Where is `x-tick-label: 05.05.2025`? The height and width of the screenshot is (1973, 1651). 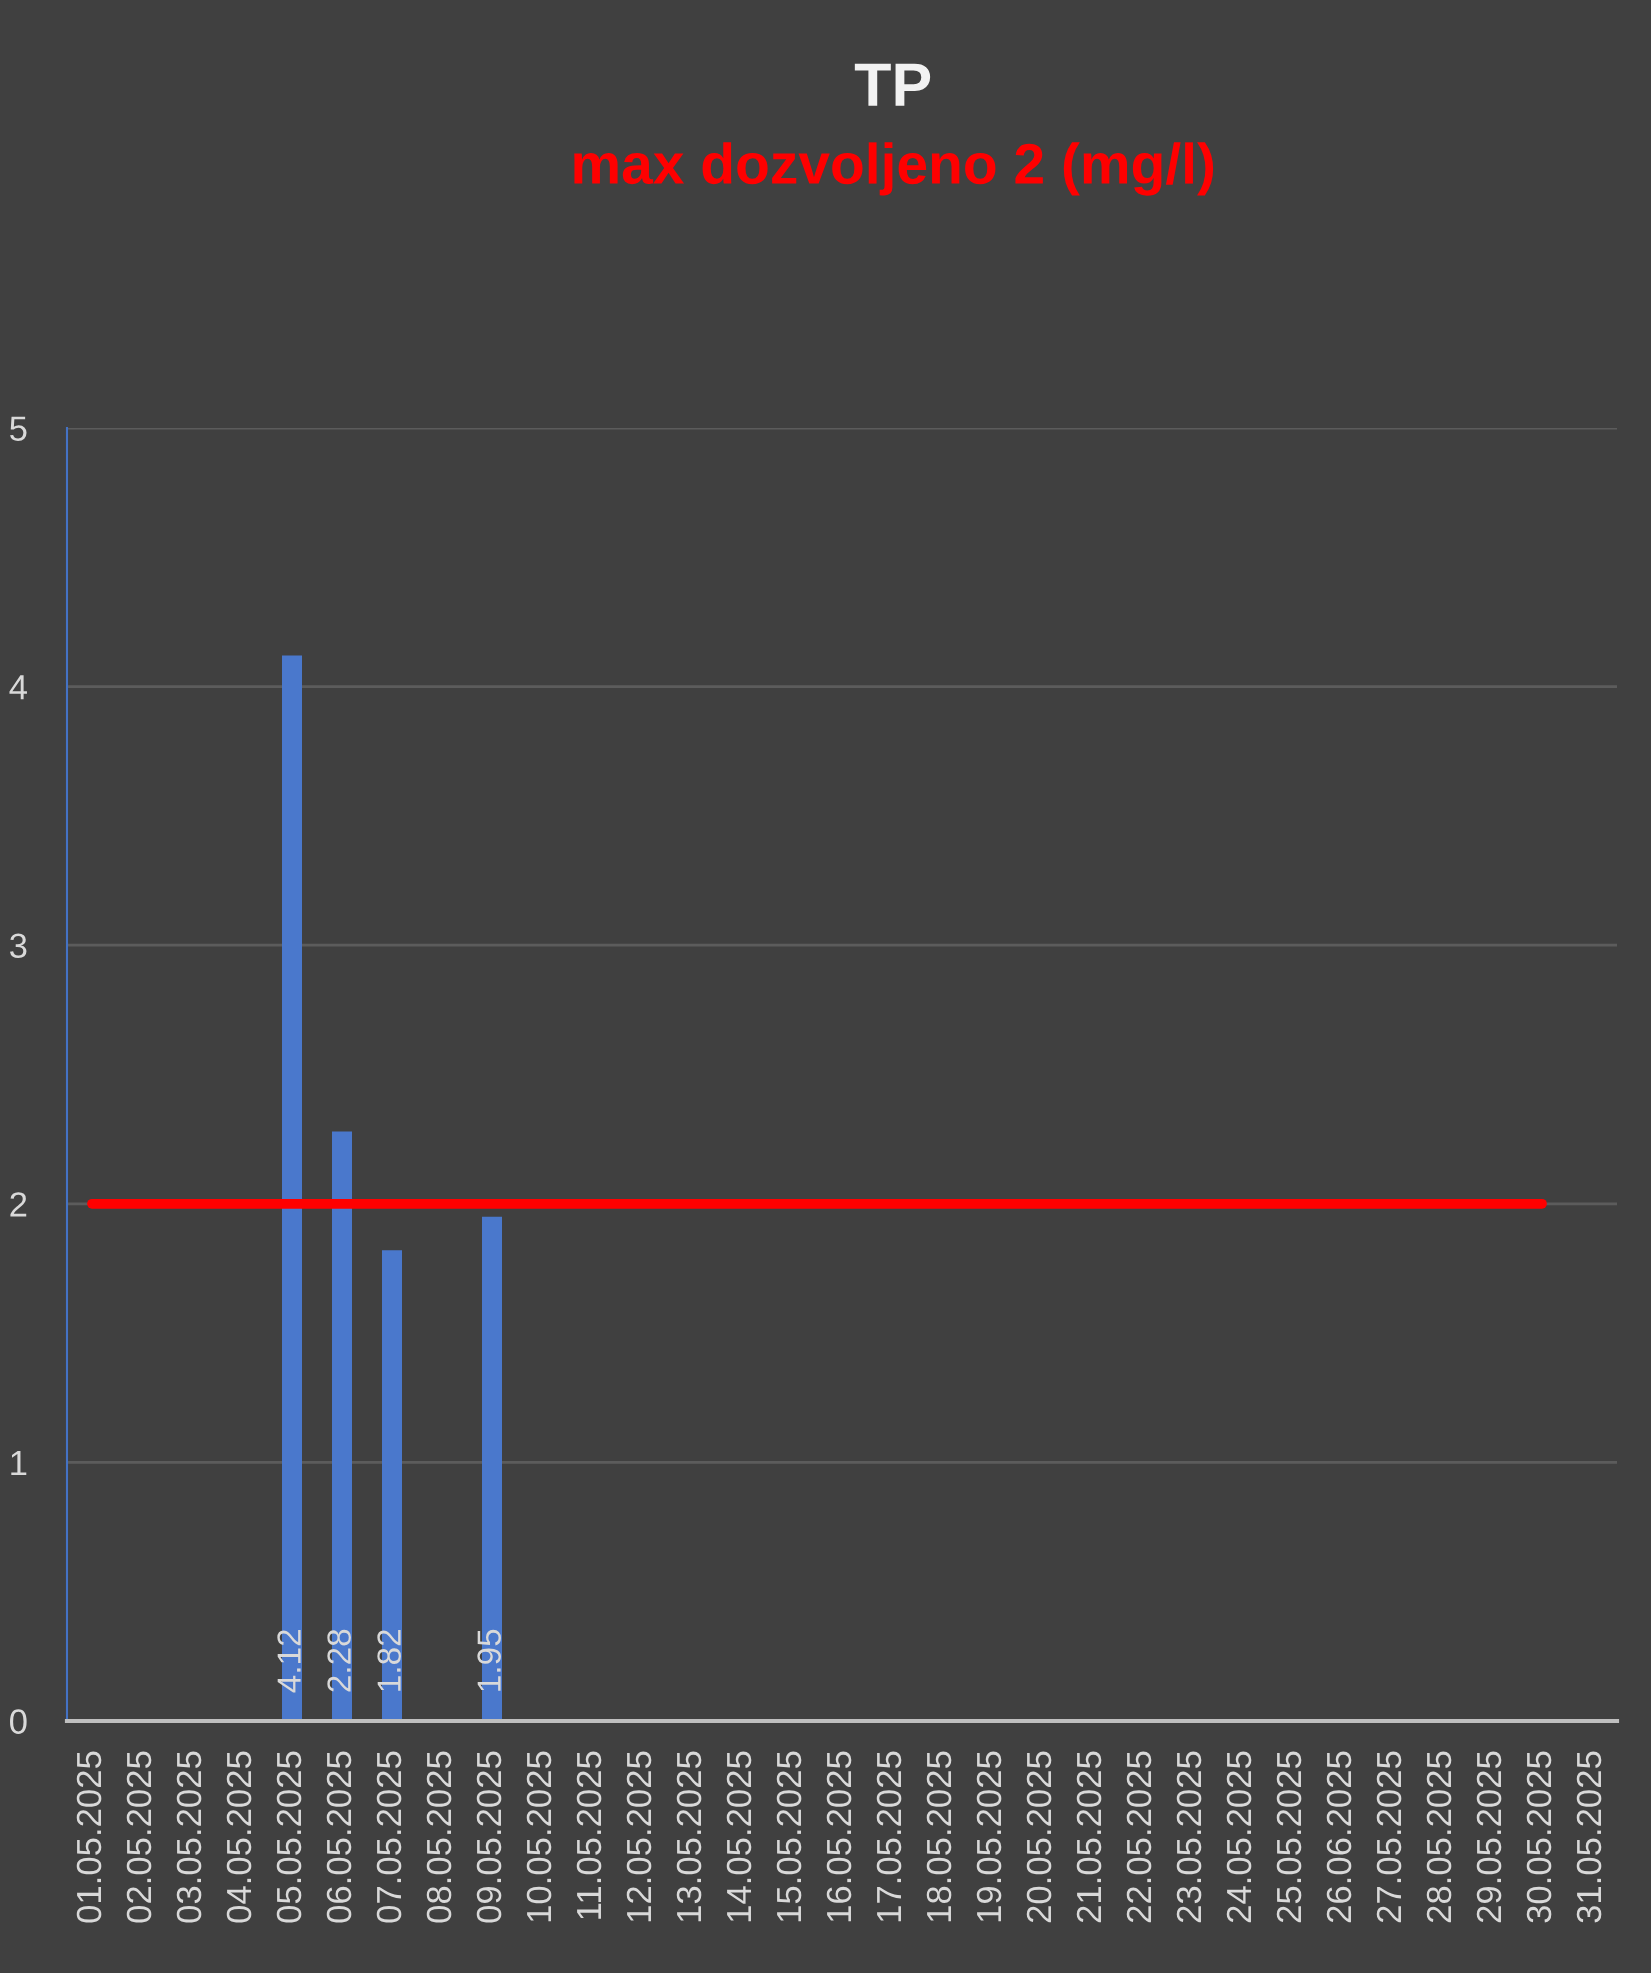 x-tick-label: 05.05.2025 is located at coordinates (289, 1837).